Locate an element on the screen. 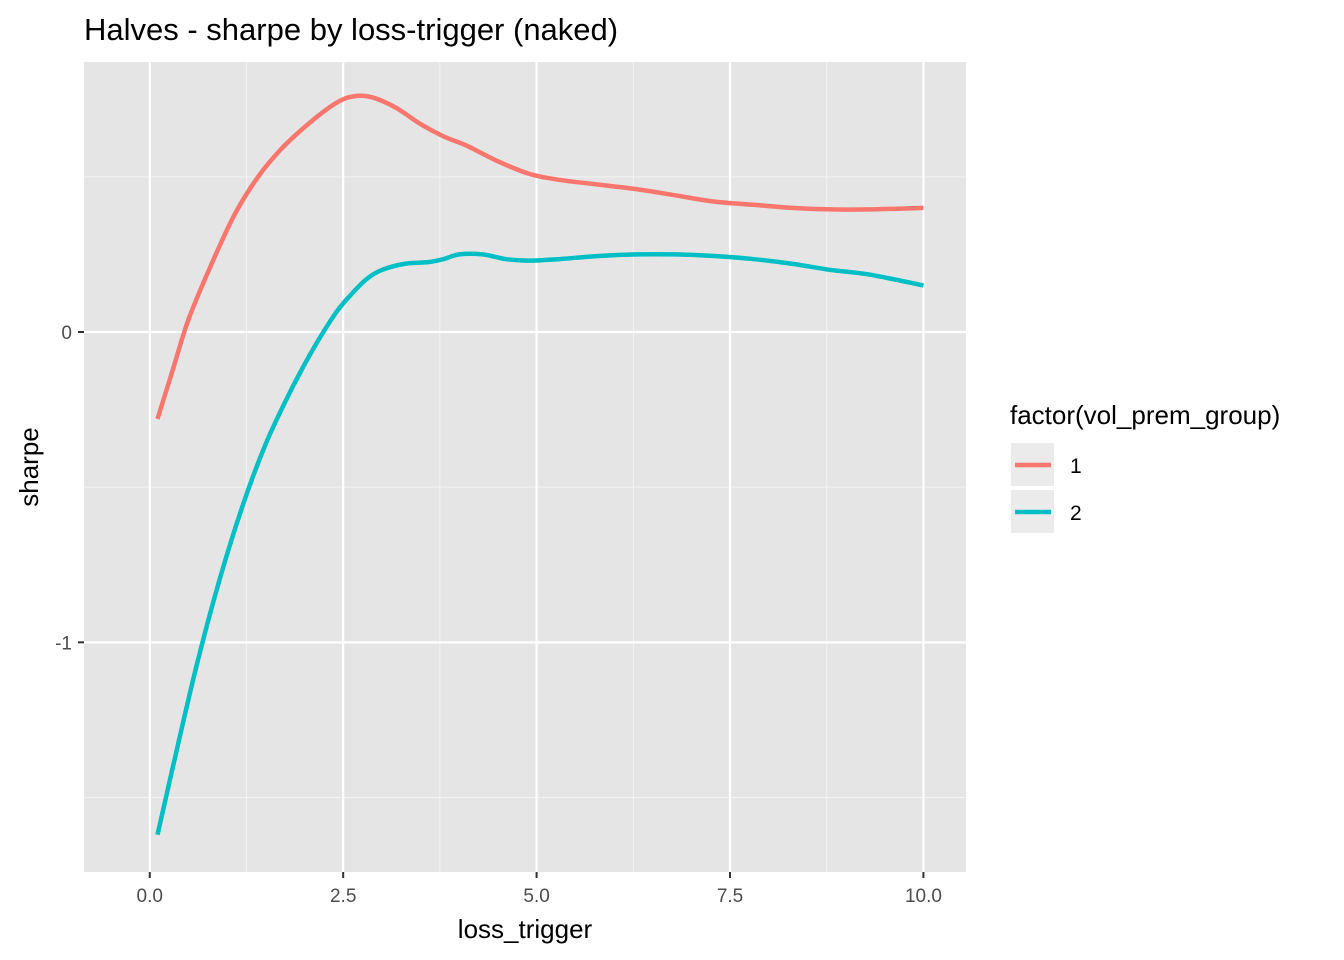  y-axis: 0 -1 is located at coordinates (69, 488).